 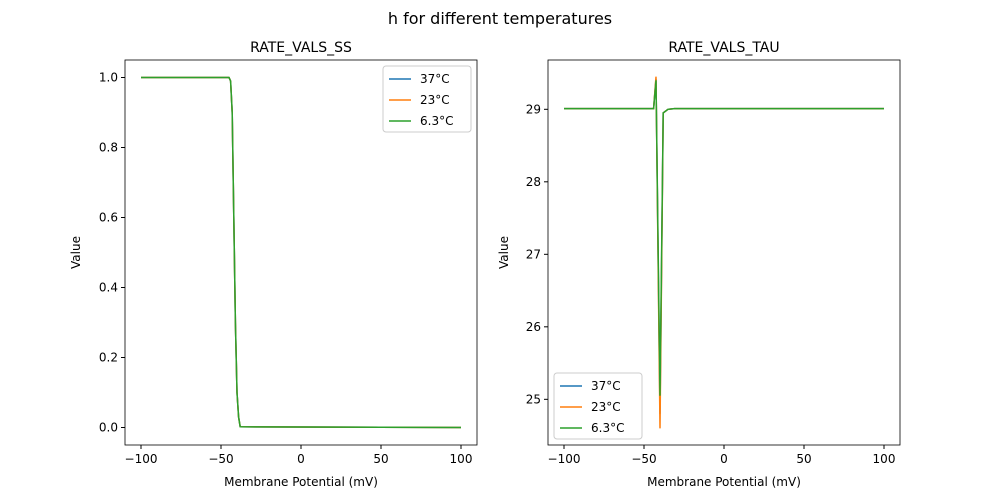 I want to click on figure-title: h for different temperatures, so click(x=500, y=18).